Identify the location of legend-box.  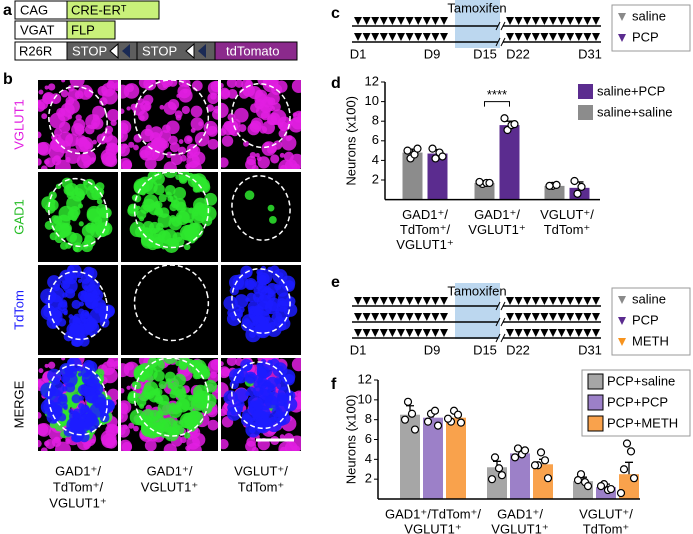
(651, 28).